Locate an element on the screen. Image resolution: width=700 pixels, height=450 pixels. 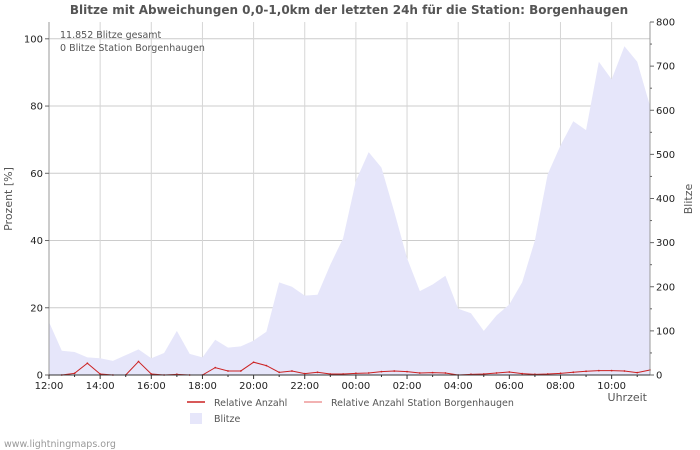
right-tick-label-700: 700 is located at coordinates (665, 67).